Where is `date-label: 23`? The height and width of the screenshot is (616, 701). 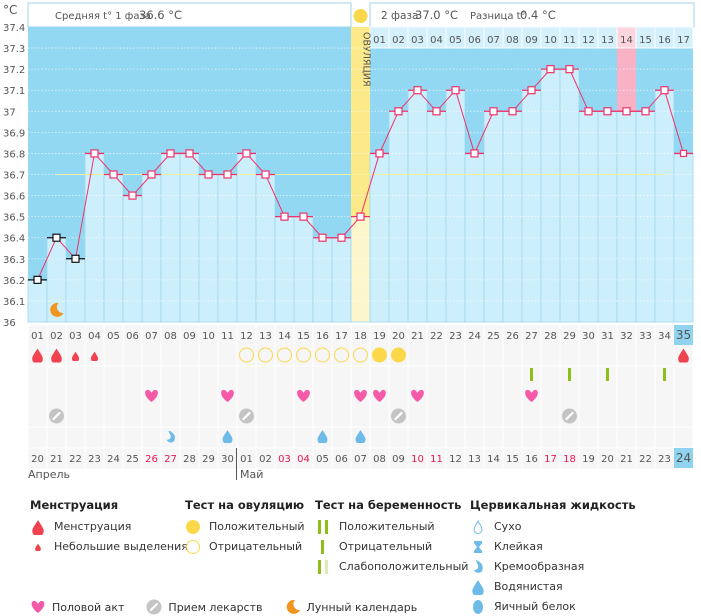
date-label: 23 is located at coordinates (94, 459).